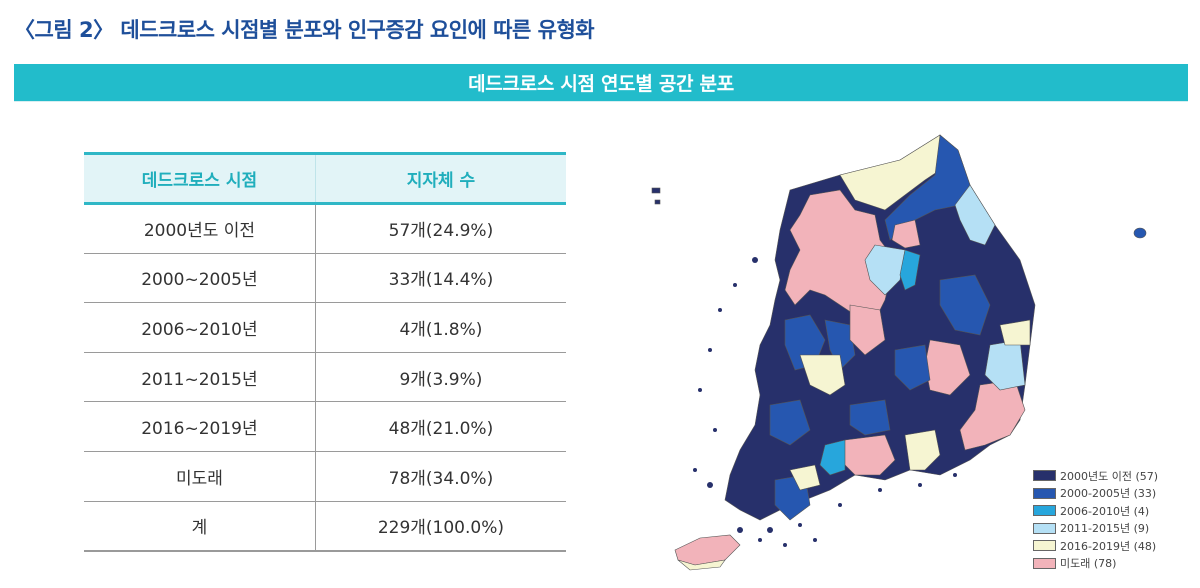 The width and height of the screenshot is (1200, 588). I want to click on legend-label: 2000년도 이전 (57), so click(1109, 476).